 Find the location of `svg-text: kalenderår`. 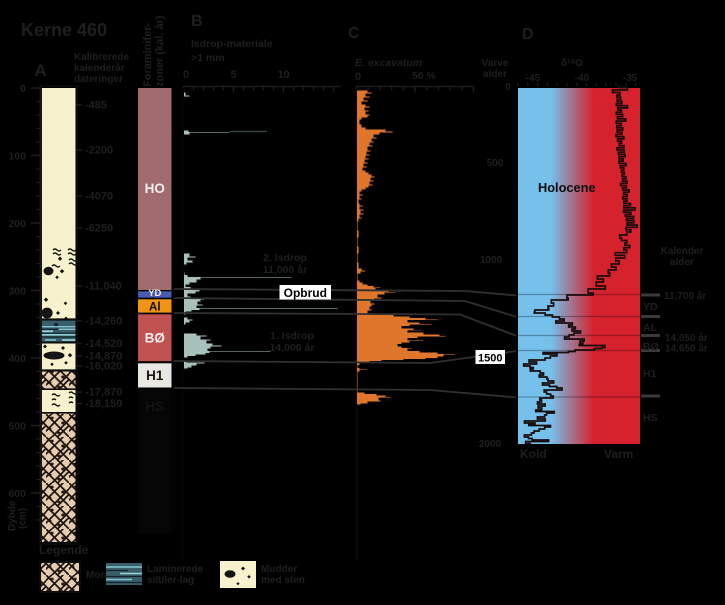

svg-text: kalenderår is located at coordinates (99, 68).